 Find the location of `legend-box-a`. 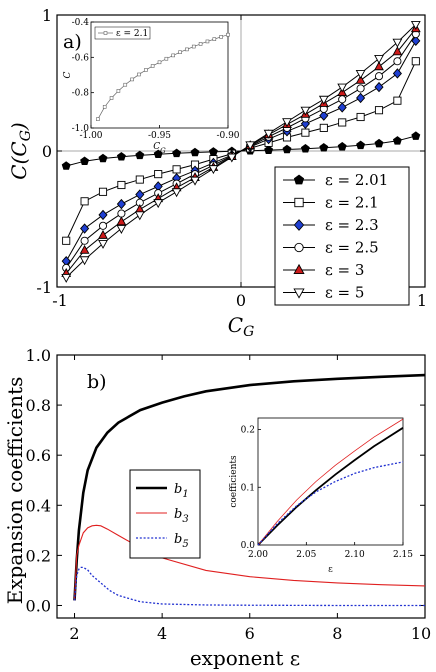

legend-box-a is located at coordinates (342, 236).